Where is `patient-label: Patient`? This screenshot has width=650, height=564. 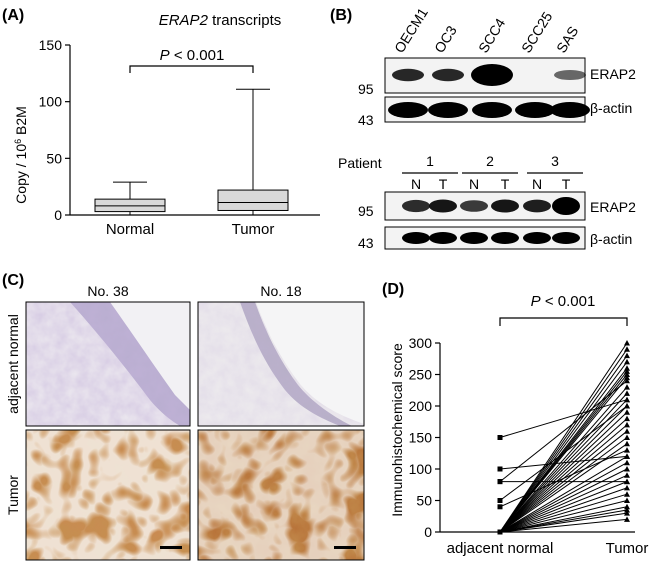
patient-label: Patient is located at coordinates (360, 163).